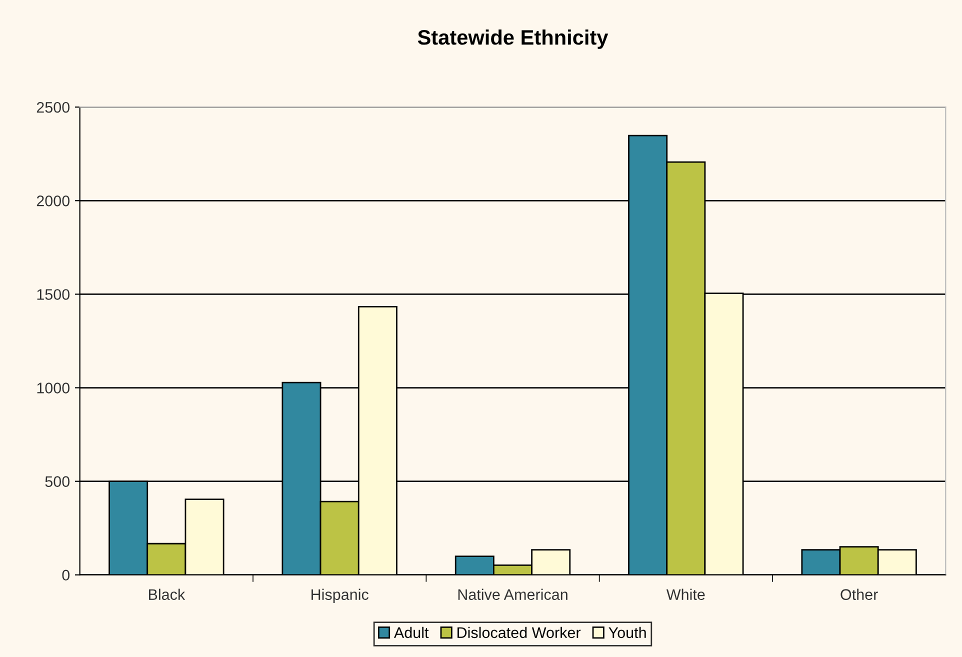  I want to click on y-tick-label: 2000, so click(53, 201).